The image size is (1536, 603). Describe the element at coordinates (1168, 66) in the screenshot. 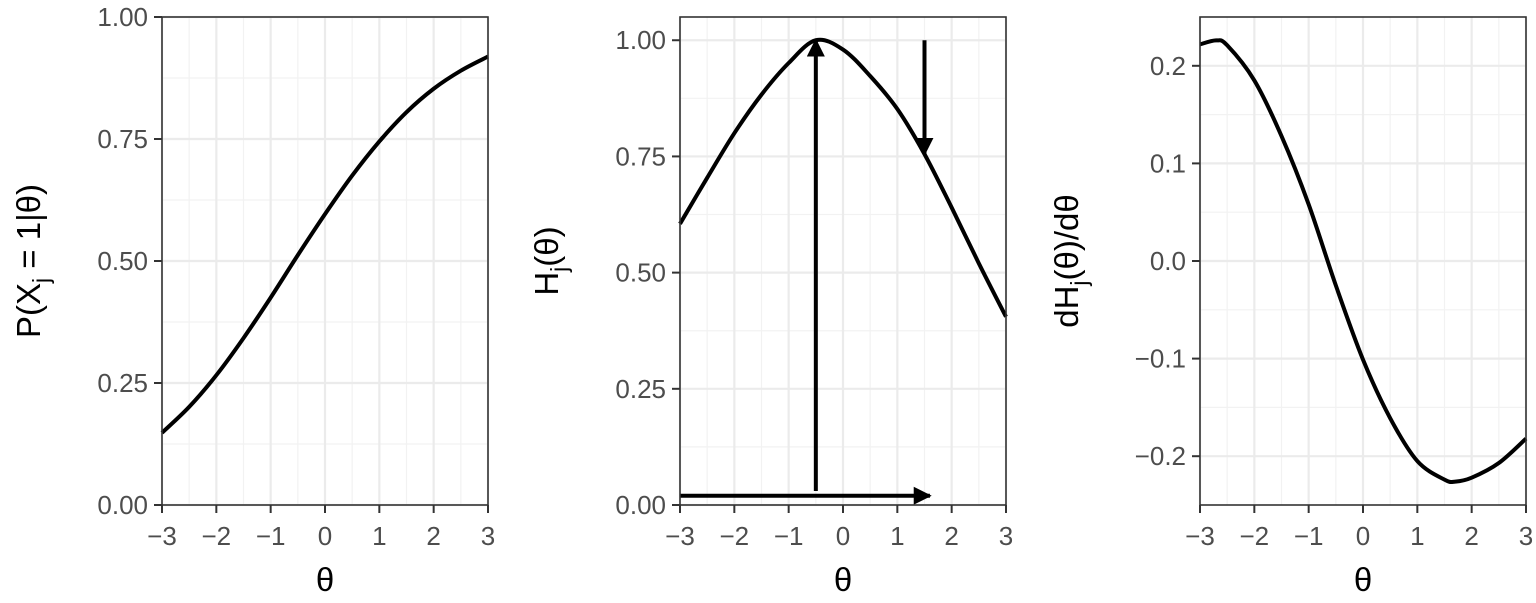

I see `y-tick-label: 0.2` at that location.